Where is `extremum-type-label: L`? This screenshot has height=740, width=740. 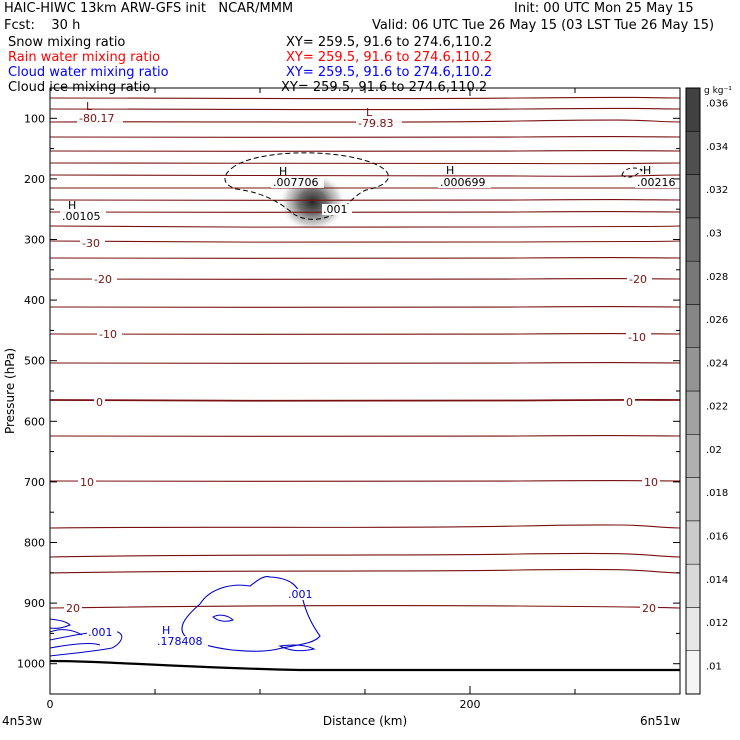
extremum-type-label: L is located at coordinates (89, 106).